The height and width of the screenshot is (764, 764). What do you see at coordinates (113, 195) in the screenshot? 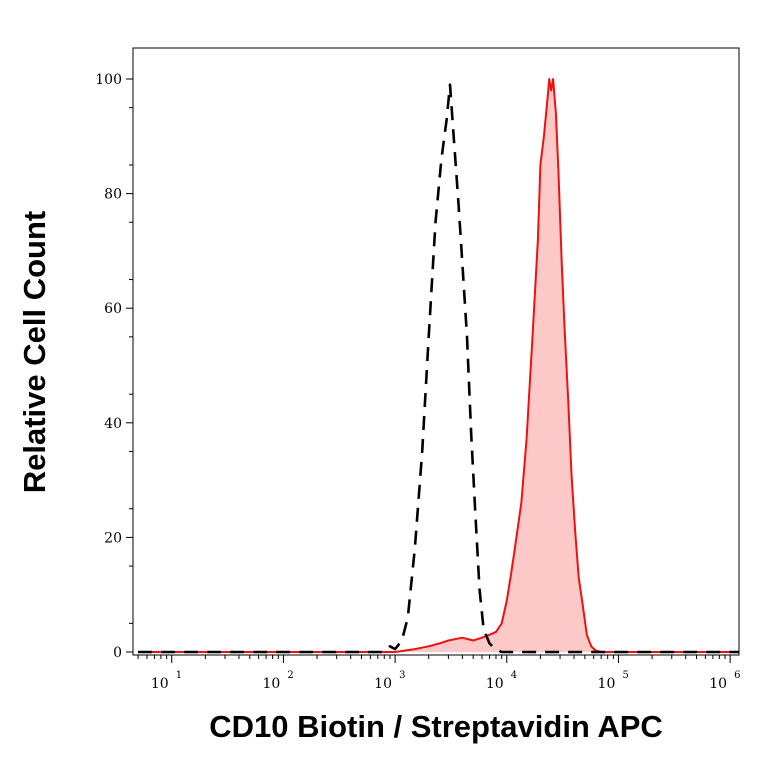
I see `y-tick-label-80: 80` at bounding box center [113, 195].